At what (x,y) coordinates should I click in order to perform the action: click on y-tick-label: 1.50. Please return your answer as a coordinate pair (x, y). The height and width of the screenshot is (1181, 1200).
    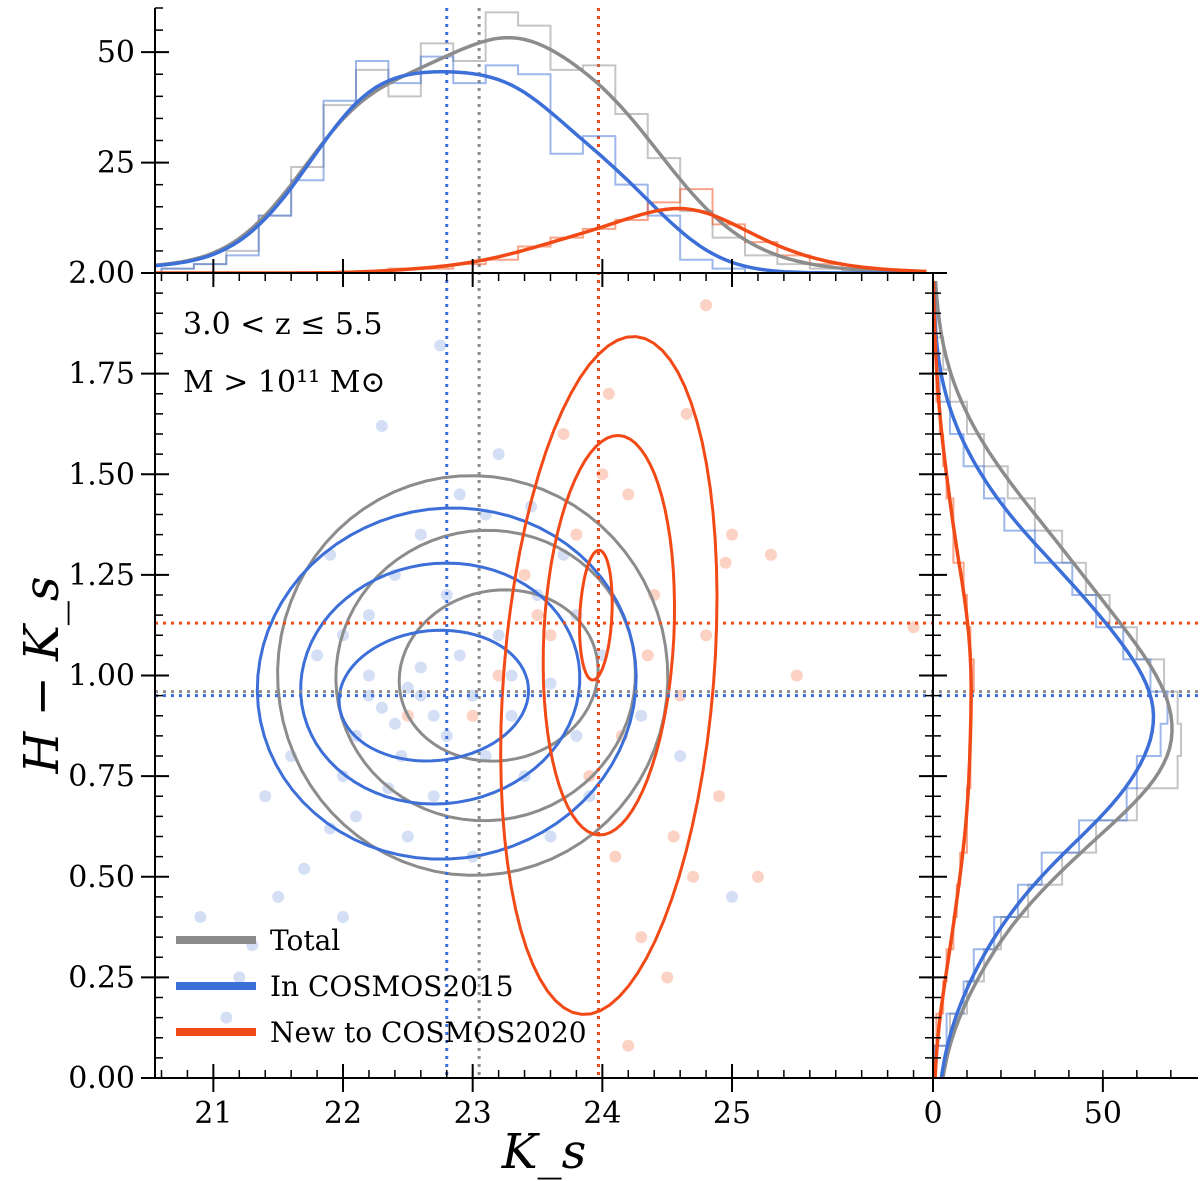
    Looking at the image, I should click on (101, 474).